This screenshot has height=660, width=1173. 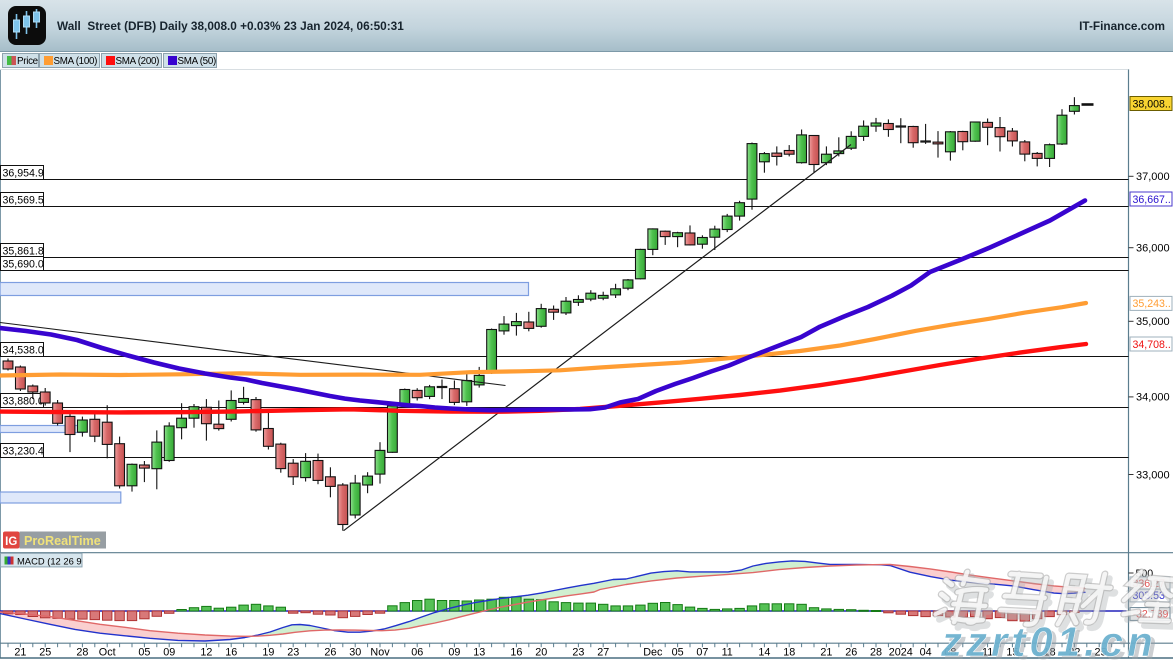 I want to click on svg-text: IG, so click(x=11, y=542).